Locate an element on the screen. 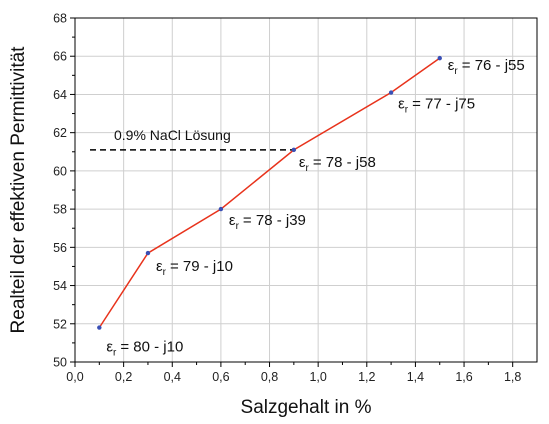 This screenshot has height=424, width=549. y-axis-title: Realteil der effektiven Permittivität is located at coordinates (18, 190).